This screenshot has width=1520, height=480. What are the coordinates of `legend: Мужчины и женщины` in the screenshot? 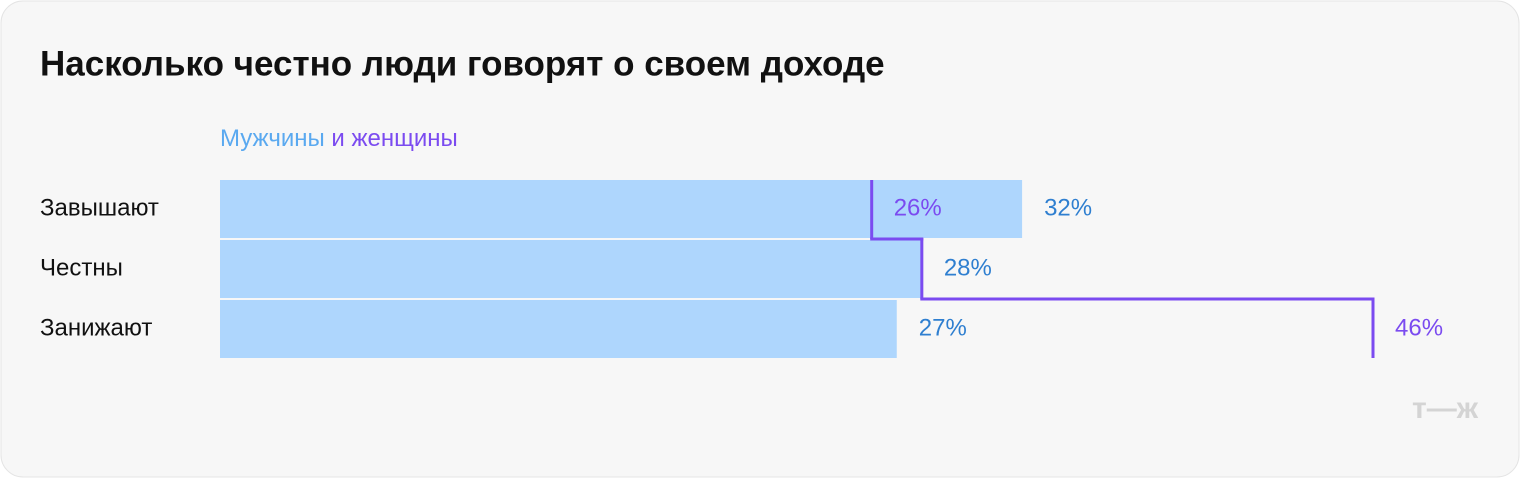 It's located at (339, 138).